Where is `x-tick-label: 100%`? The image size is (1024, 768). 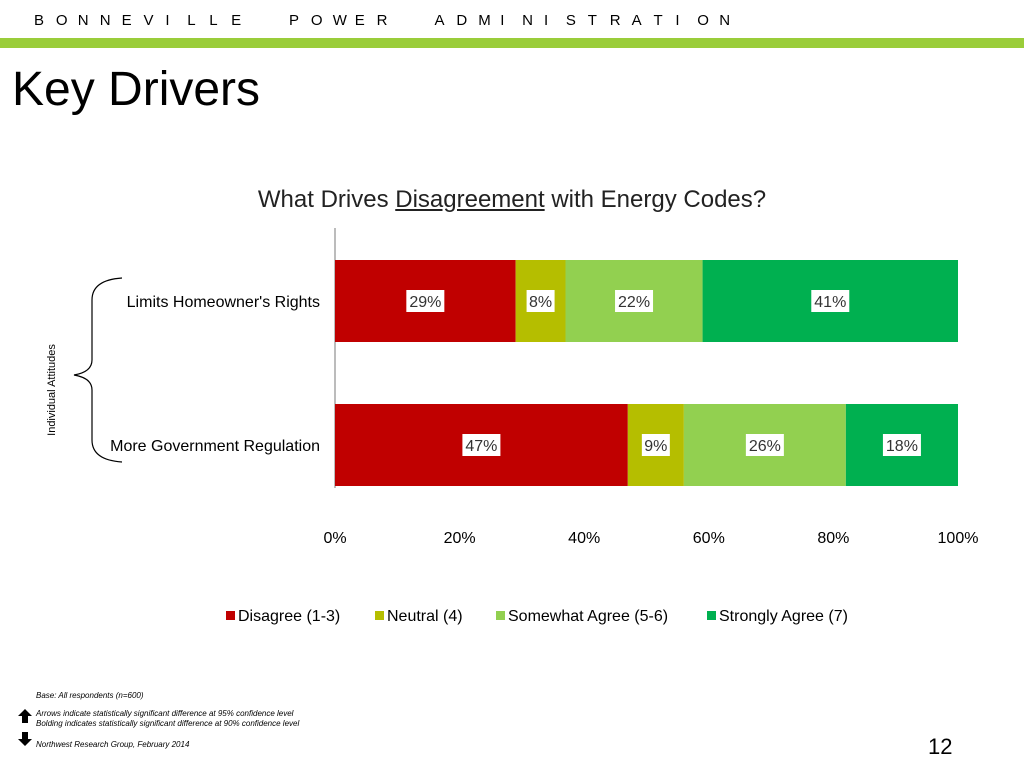 x-tick-label: 100% is located at coordinates (958, 538).